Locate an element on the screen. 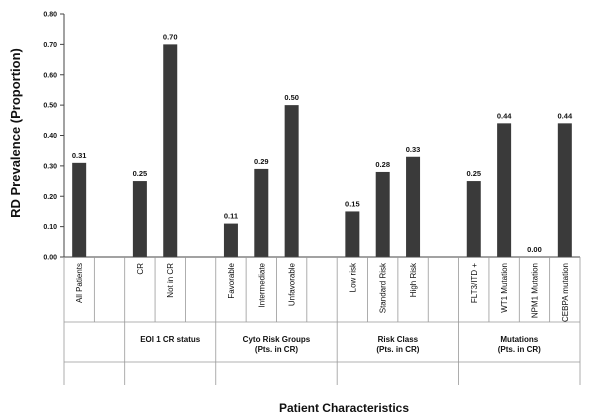  bar-value-label: 0.15 is located at coordinates (352, 203).